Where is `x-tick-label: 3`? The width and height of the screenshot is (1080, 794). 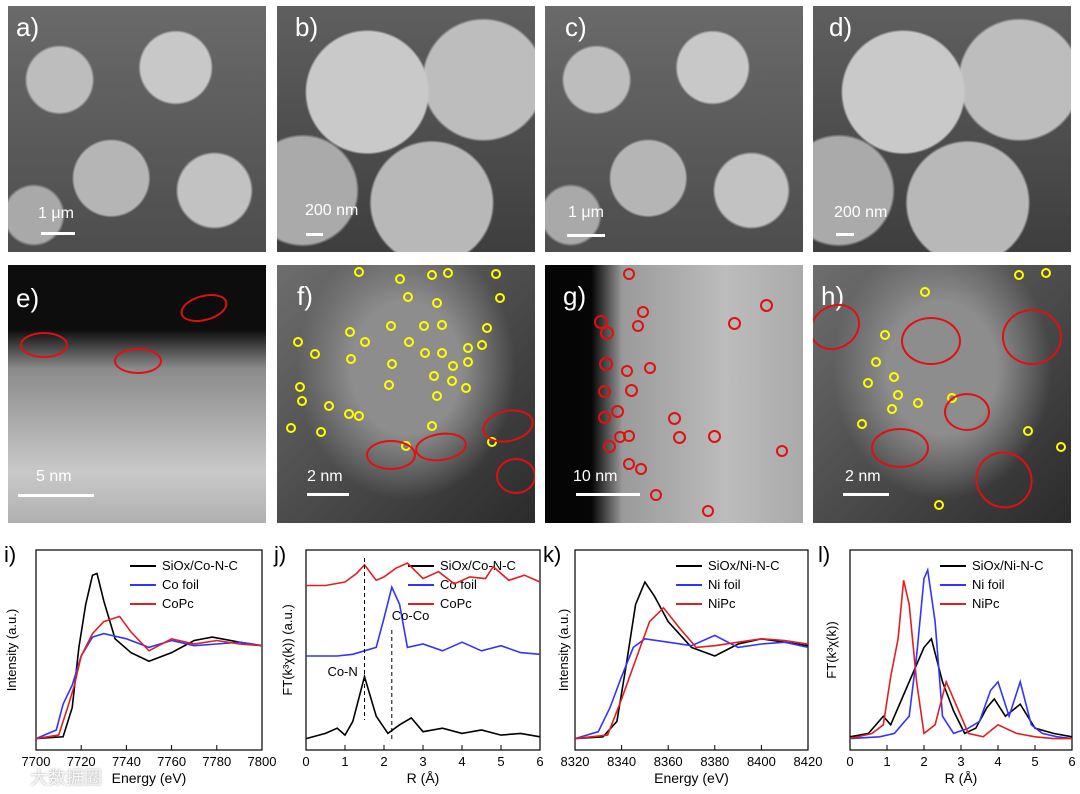
x-tick-label: 3 is located at coordinates (422, 761).